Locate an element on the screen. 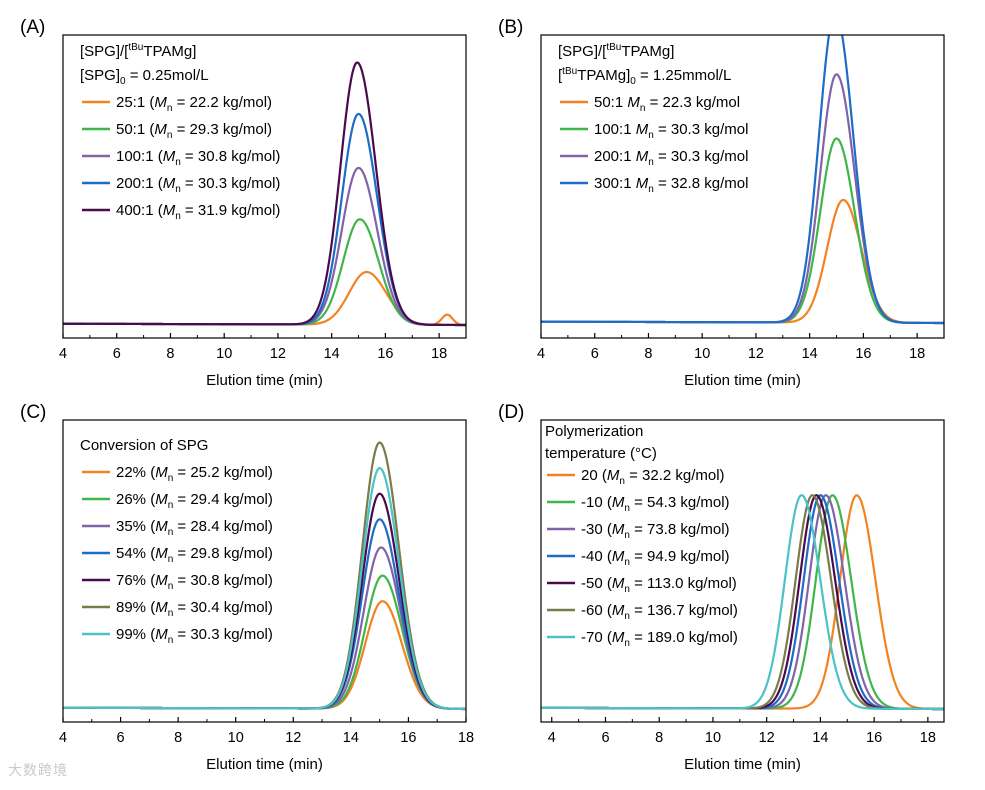 This screenshot has height=790, width=985. legend-entry: 200:1 Mn = 30.3 kg/mol is located at coordinates (671, 158).